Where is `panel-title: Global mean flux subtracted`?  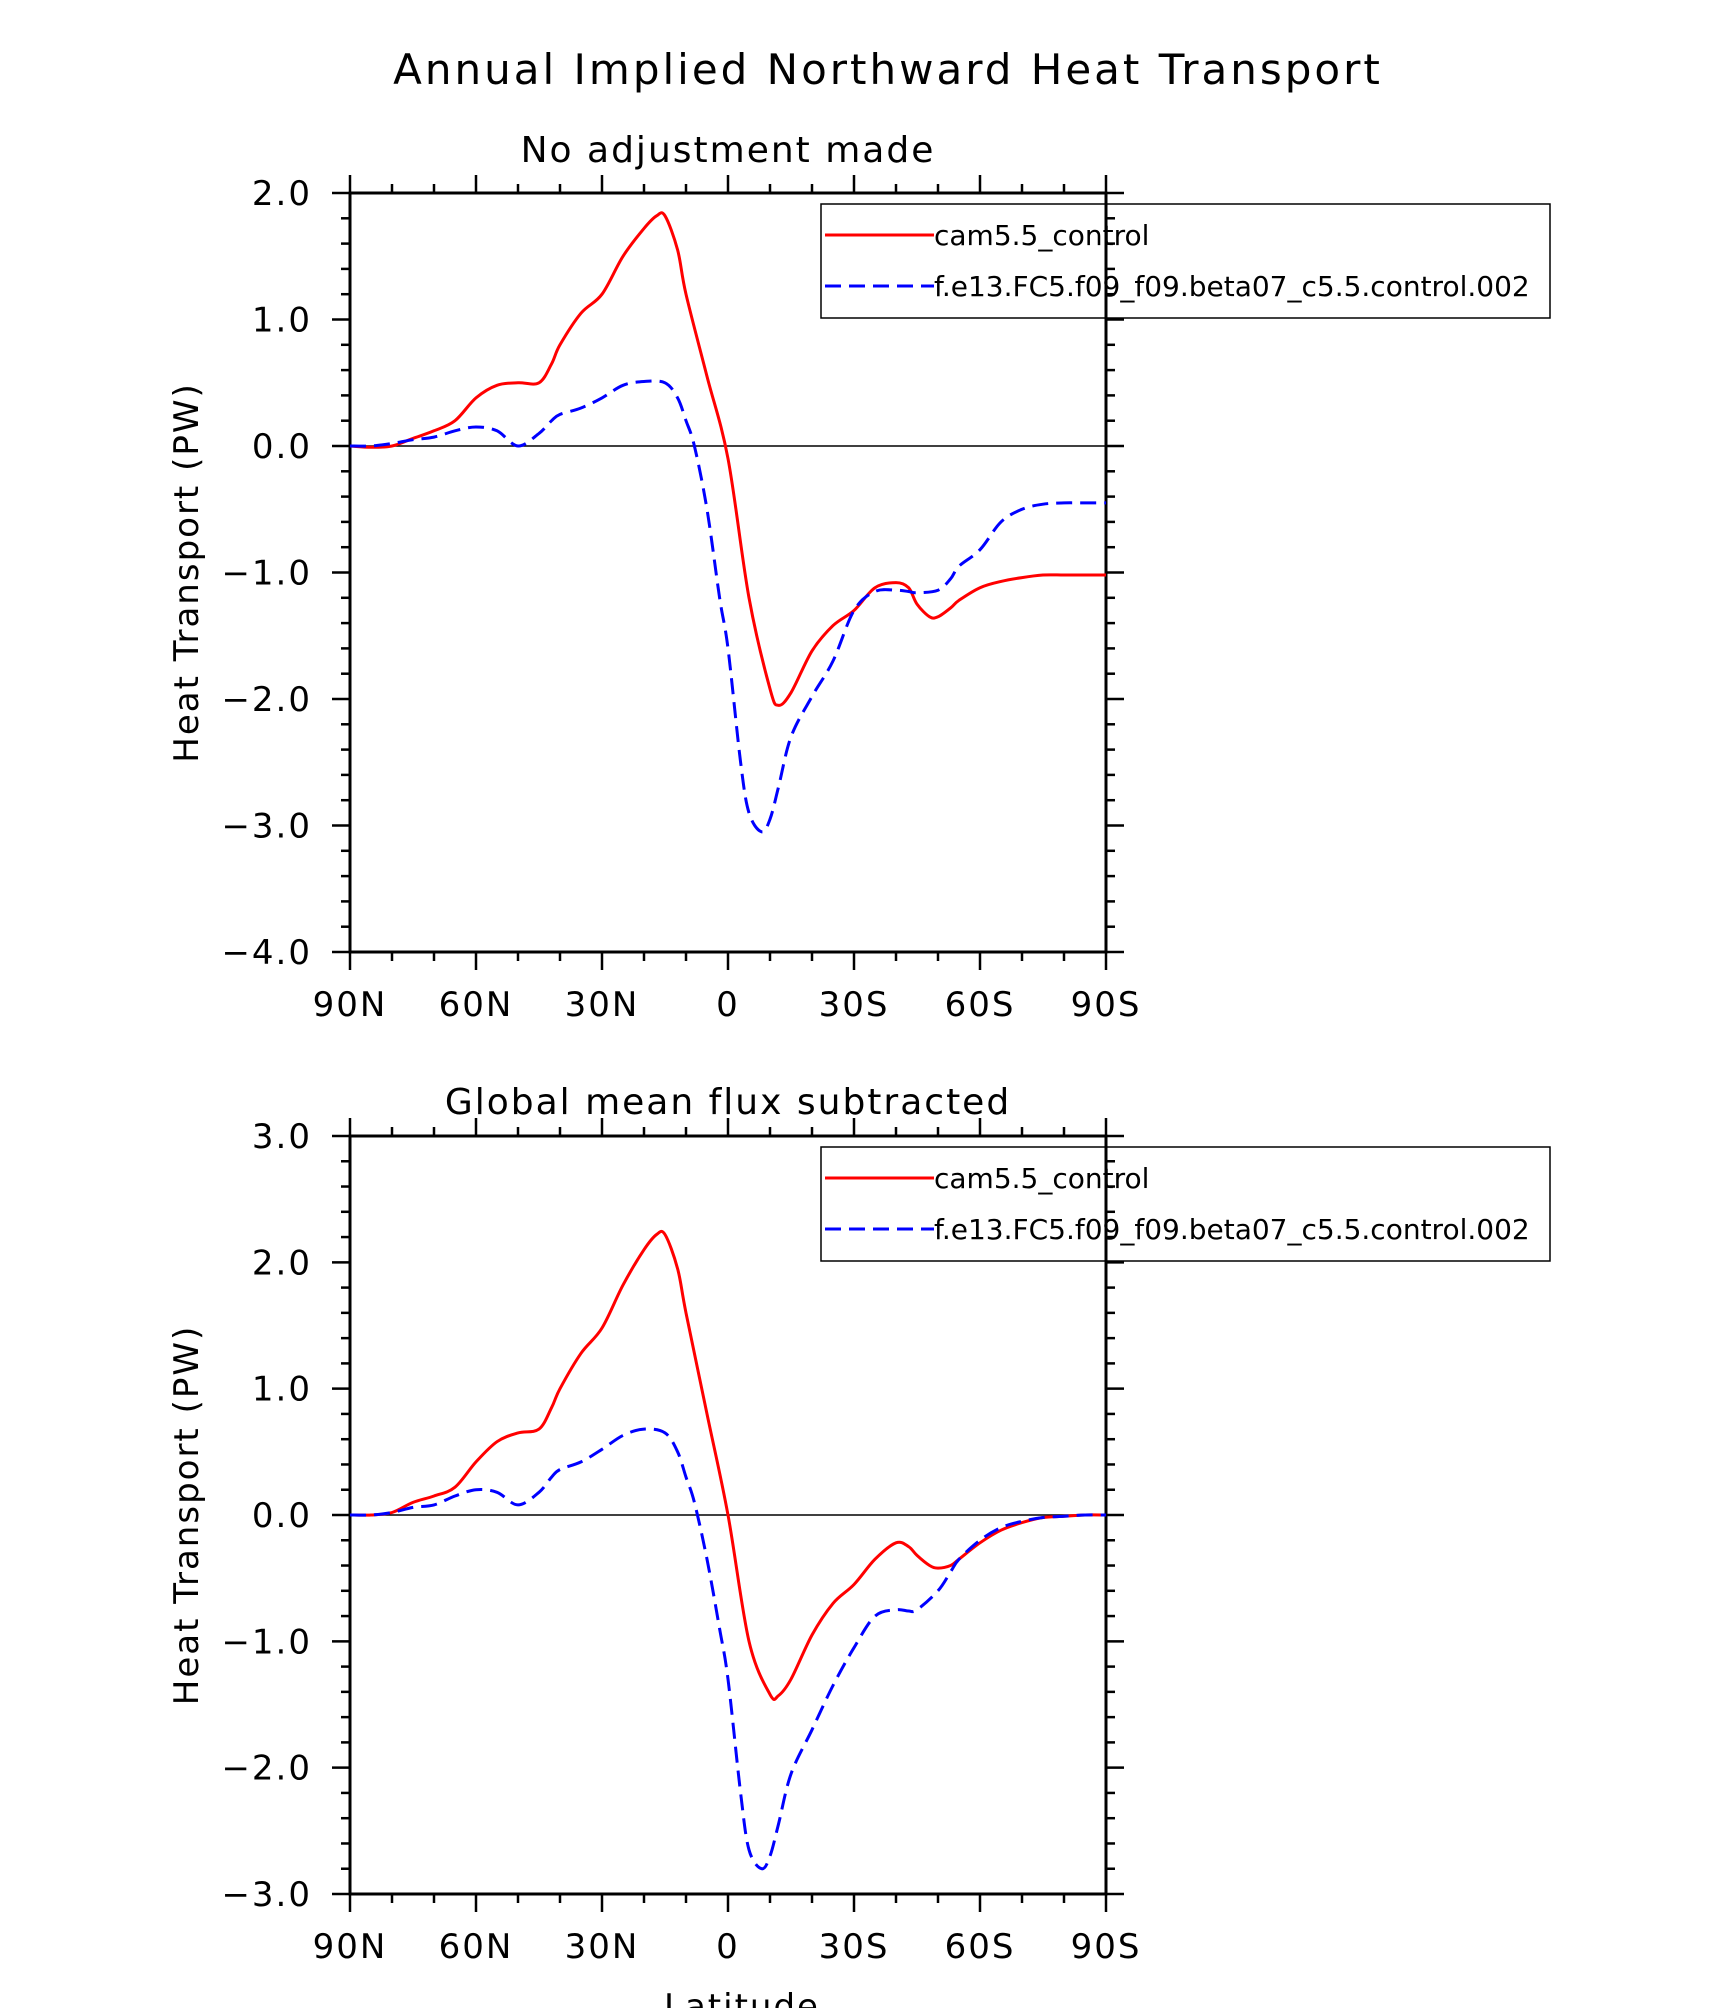
panel-title: Global mean flux subtracted is located at coordinates (728, 1102).